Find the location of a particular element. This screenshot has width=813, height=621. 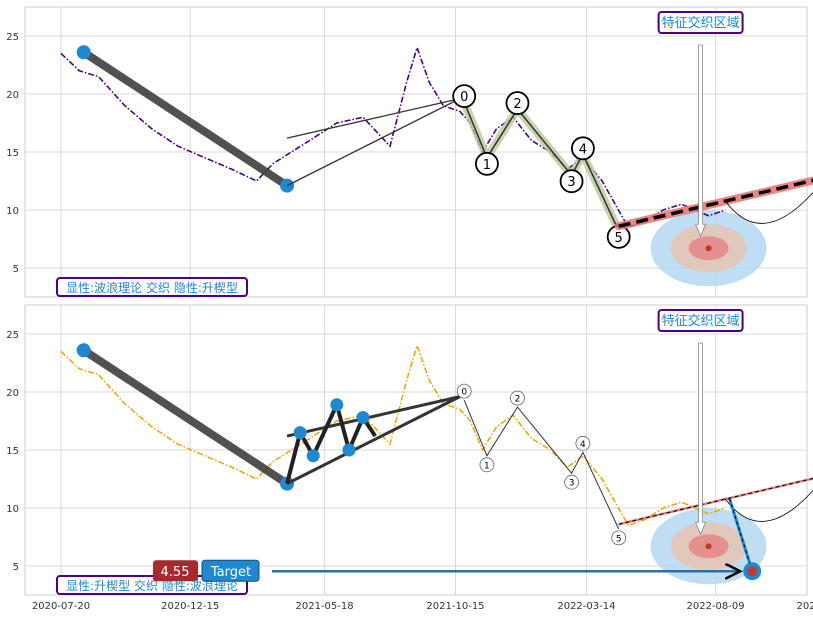

x-tick-label: 2021-10-15 is located at coordinates (455, 606).